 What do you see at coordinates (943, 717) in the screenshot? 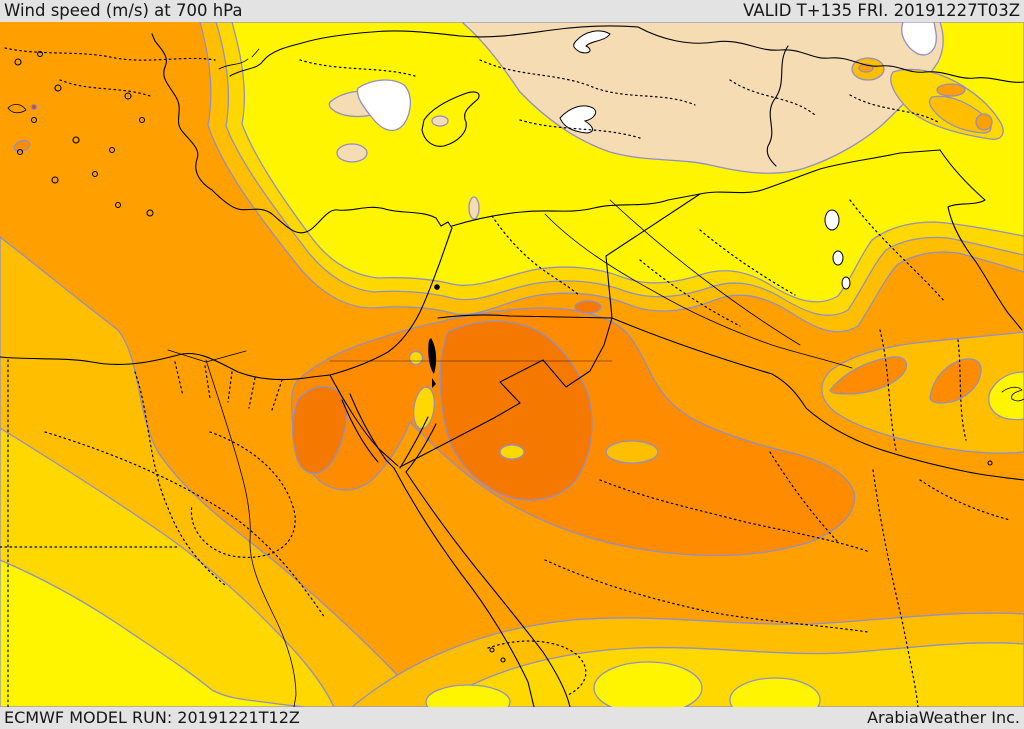
I see `brand-label: ArabiaWeather Inc.` at bounding box center [943, 717].